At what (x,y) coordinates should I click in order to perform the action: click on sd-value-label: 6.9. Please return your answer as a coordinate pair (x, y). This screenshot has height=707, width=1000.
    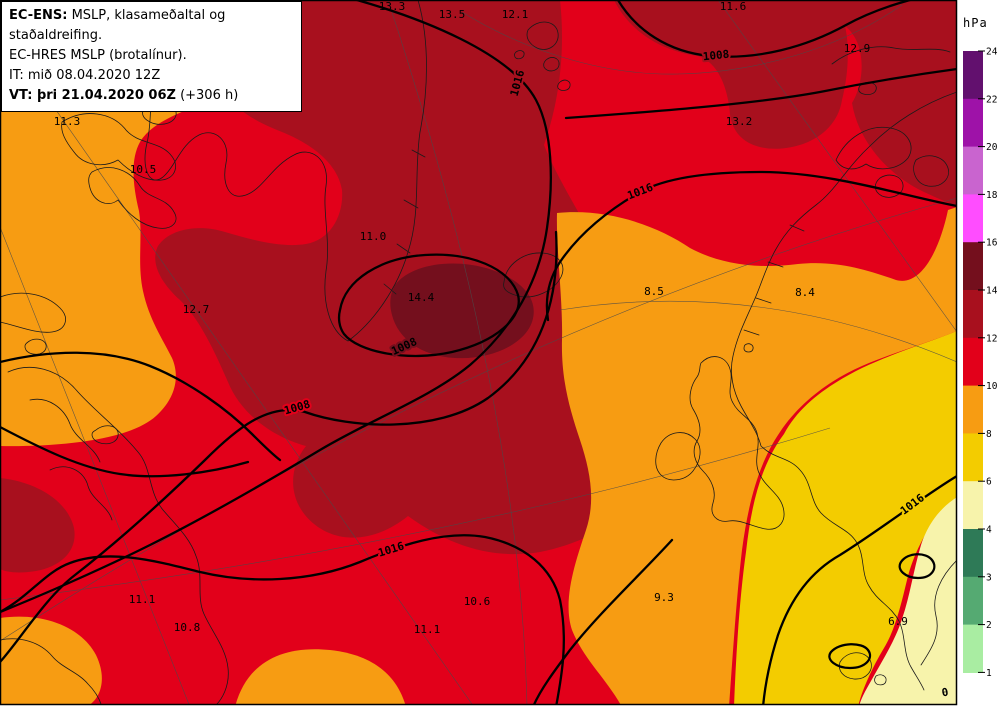
    Looking at the image, I should click on (898, 621).